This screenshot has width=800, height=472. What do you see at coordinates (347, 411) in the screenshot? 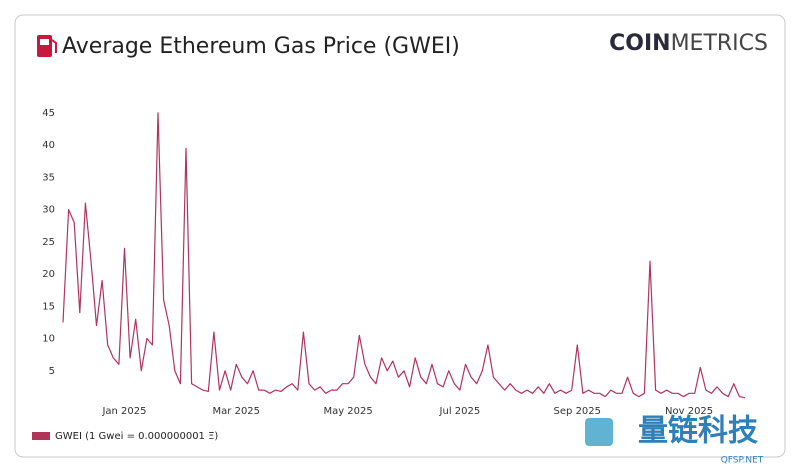
I see `x-tick-label: May 2025` at bounding box center [347, 411].